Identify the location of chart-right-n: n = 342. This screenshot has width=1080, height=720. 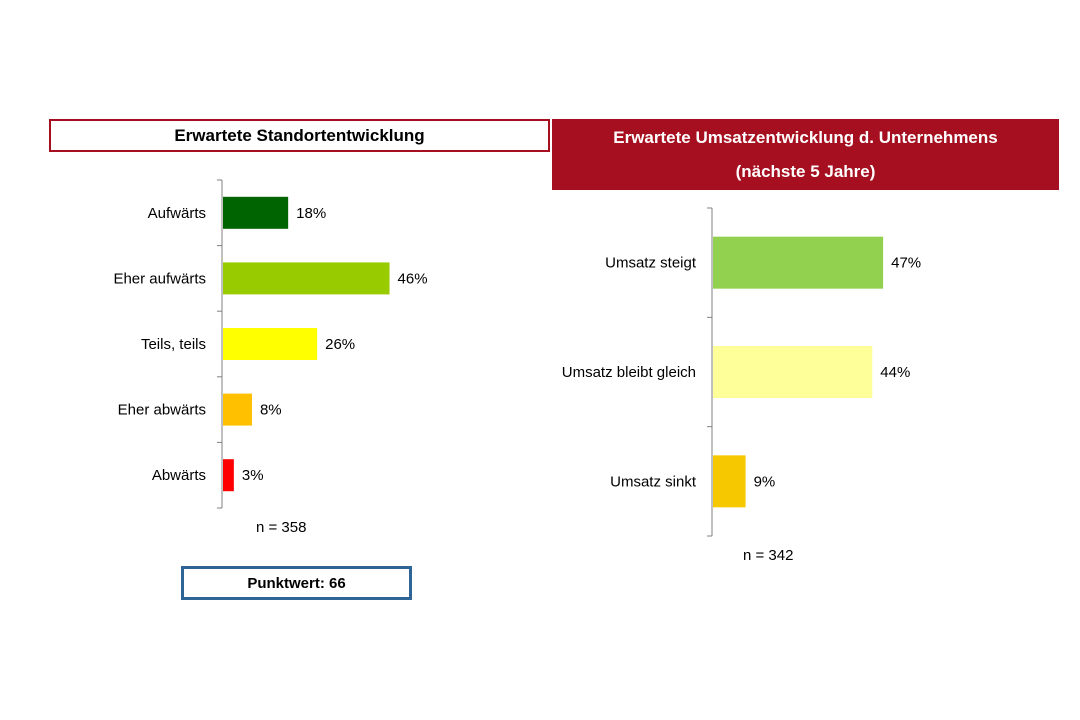
(768, 555).